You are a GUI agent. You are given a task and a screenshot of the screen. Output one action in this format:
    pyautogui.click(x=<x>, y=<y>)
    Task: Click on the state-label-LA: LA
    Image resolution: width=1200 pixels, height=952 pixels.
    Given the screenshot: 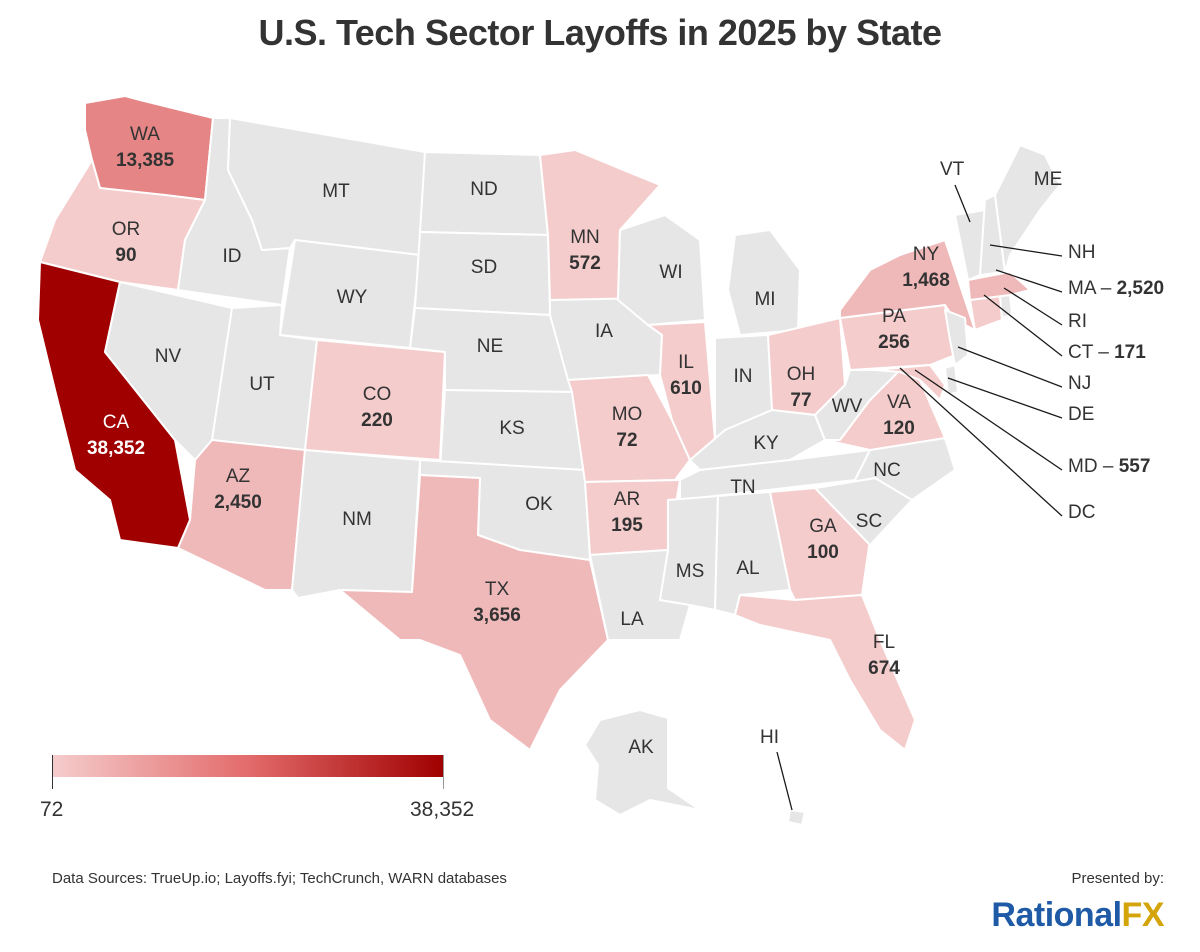 What is the action you would take?
    pyautogui.click(x=632, y=619)
    